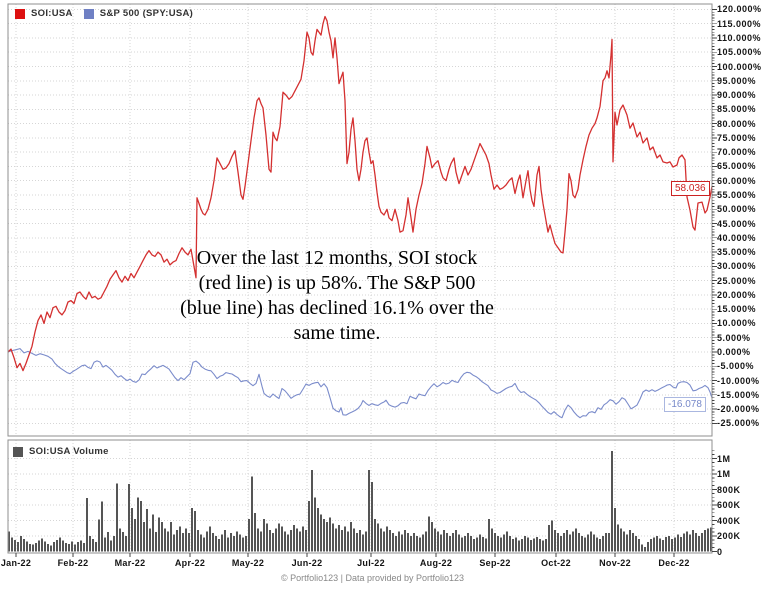 The height and width of the screenshot is (591, 768). Describe the element at coordinates (190, 563) in the screenshot. I see `x-axis-month-label: Apr-22` at that location.